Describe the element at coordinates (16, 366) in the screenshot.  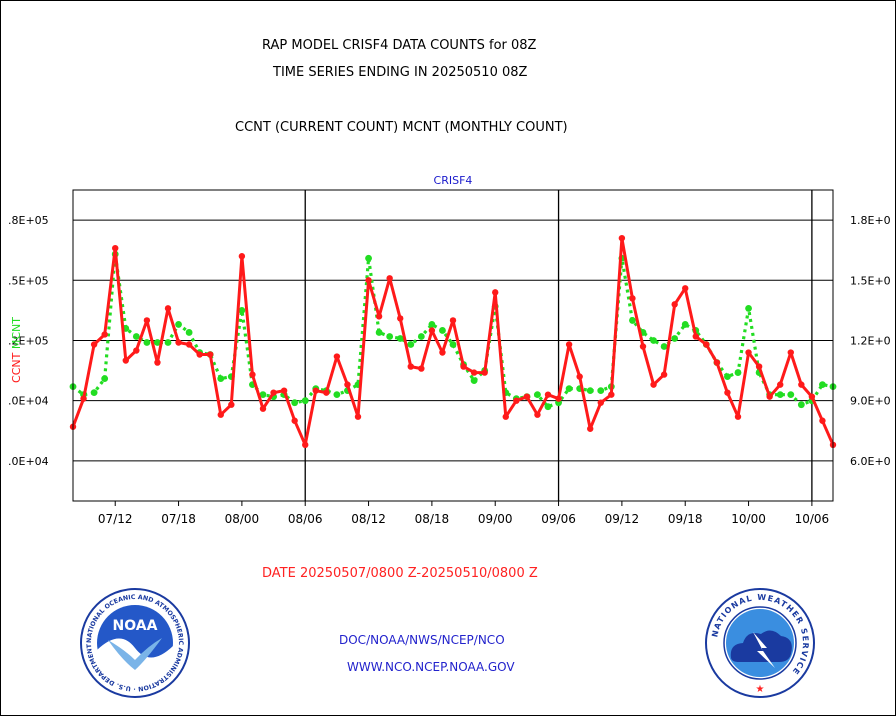
I see `y-axis-title-ccnt: CCNT` at that location.